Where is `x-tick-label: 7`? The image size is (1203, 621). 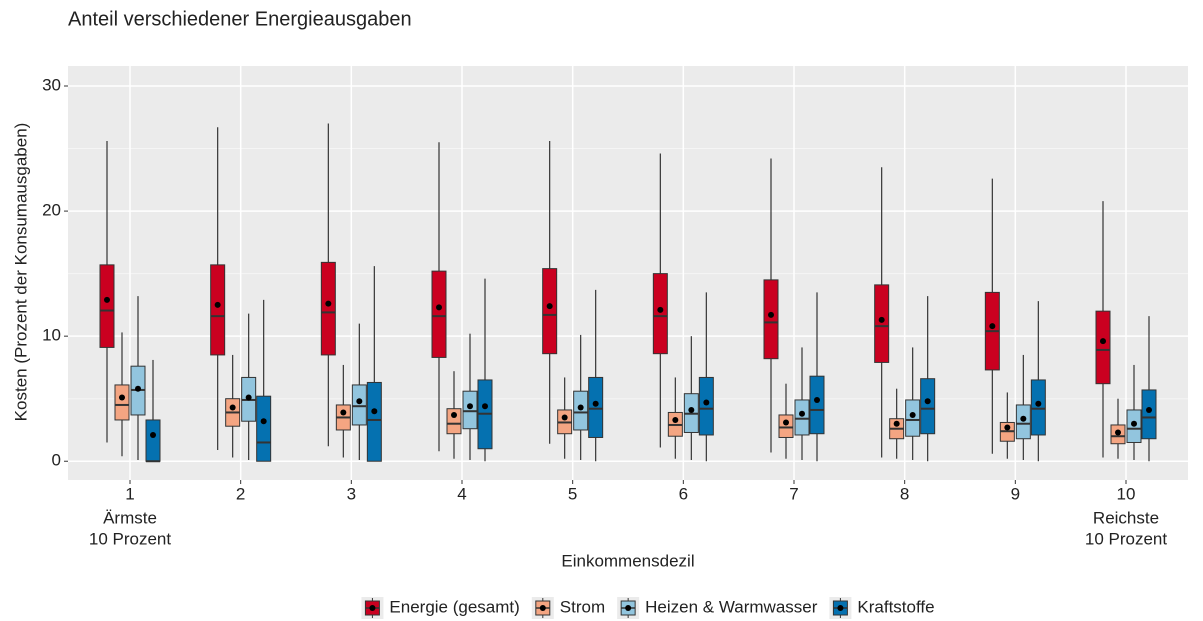
x-tick-label: 7 is located at coordinates (793, 493).